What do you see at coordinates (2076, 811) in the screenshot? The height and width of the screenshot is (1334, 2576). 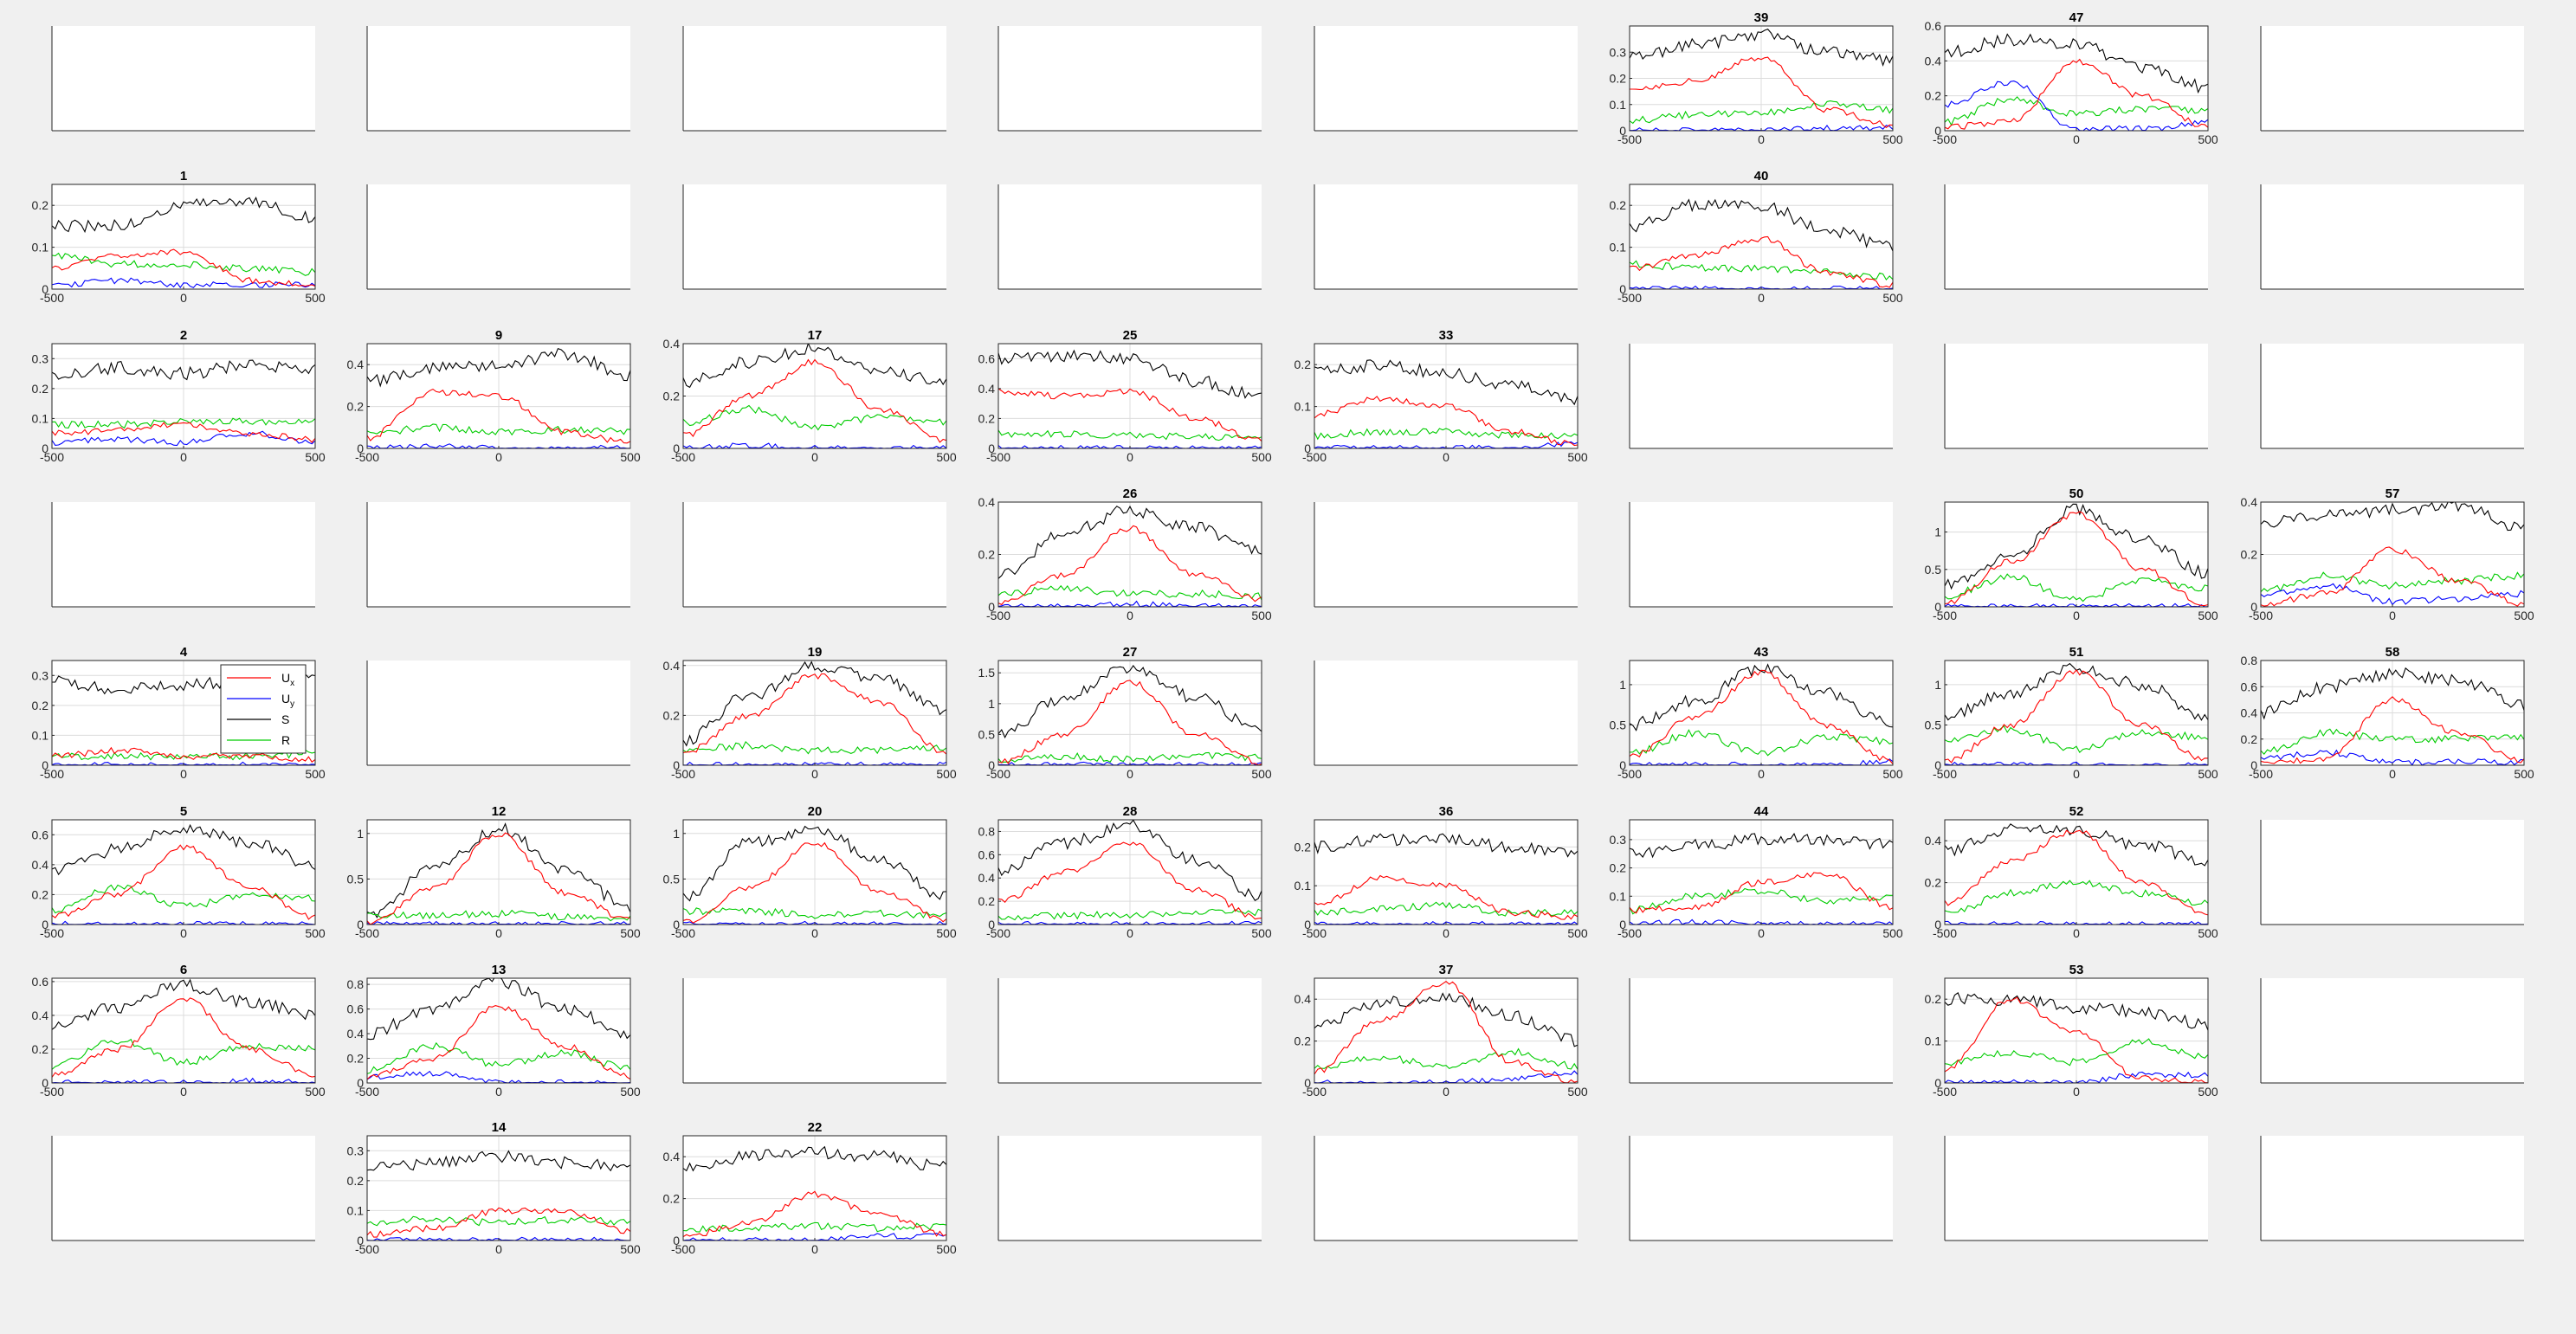 I see `subplot-title: 52` at bounding box center [2076, 811].